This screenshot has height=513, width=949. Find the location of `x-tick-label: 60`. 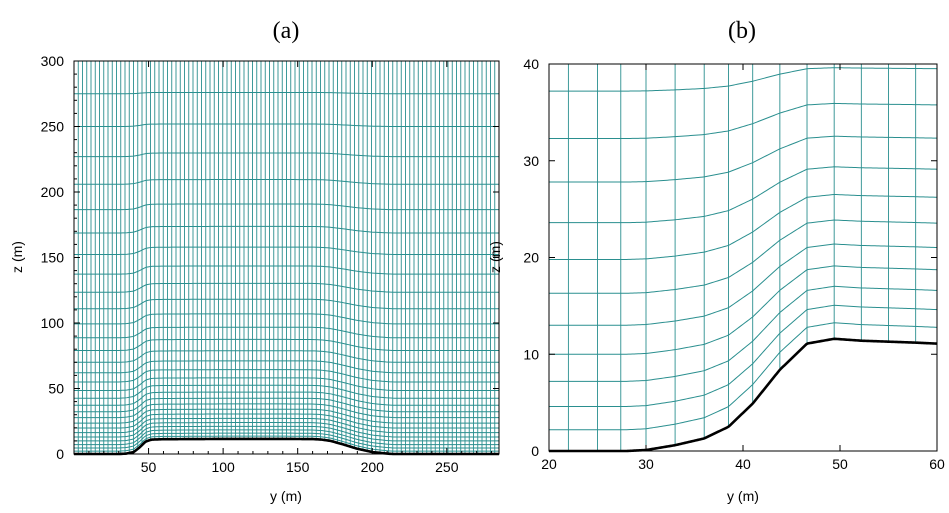

x-tick-label: 60 is located at coordinates (937, 464).